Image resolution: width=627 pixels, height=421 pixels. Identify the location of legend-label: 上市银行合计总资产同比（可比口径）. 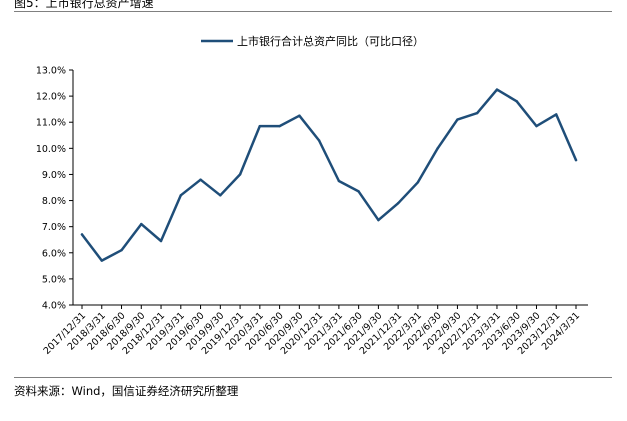
(330, 41).